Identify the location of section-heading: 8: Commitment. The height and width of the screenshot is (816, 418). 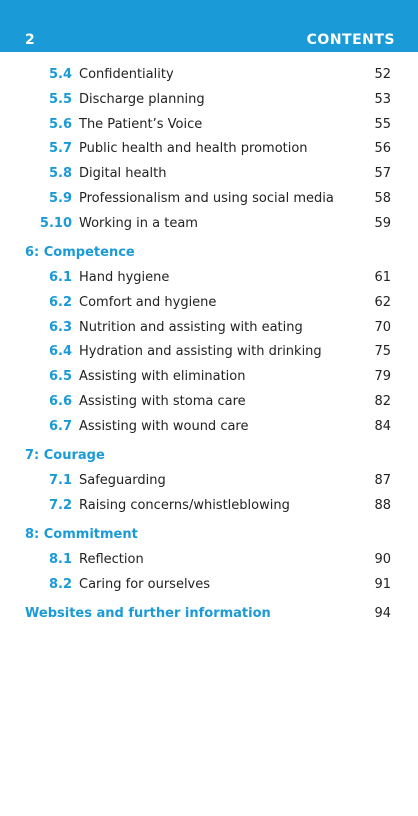
(81, 534).